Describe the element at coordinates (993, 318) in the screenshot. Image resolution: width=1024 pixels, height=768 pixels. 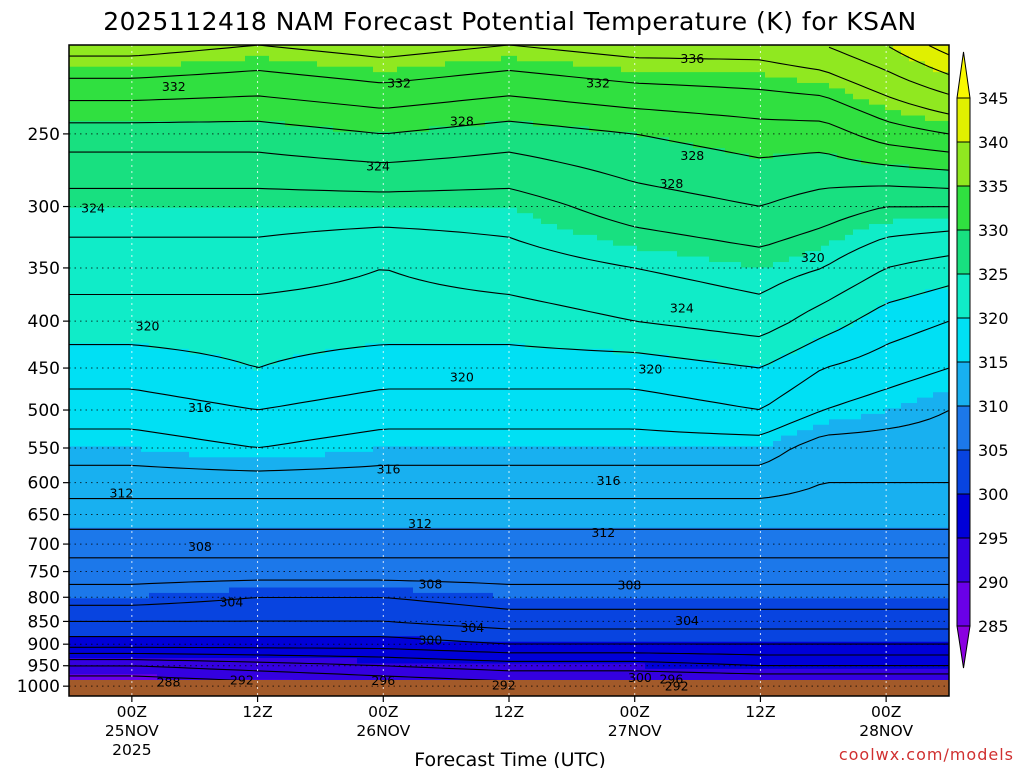
I see `colorbar-label: 320` at that location.